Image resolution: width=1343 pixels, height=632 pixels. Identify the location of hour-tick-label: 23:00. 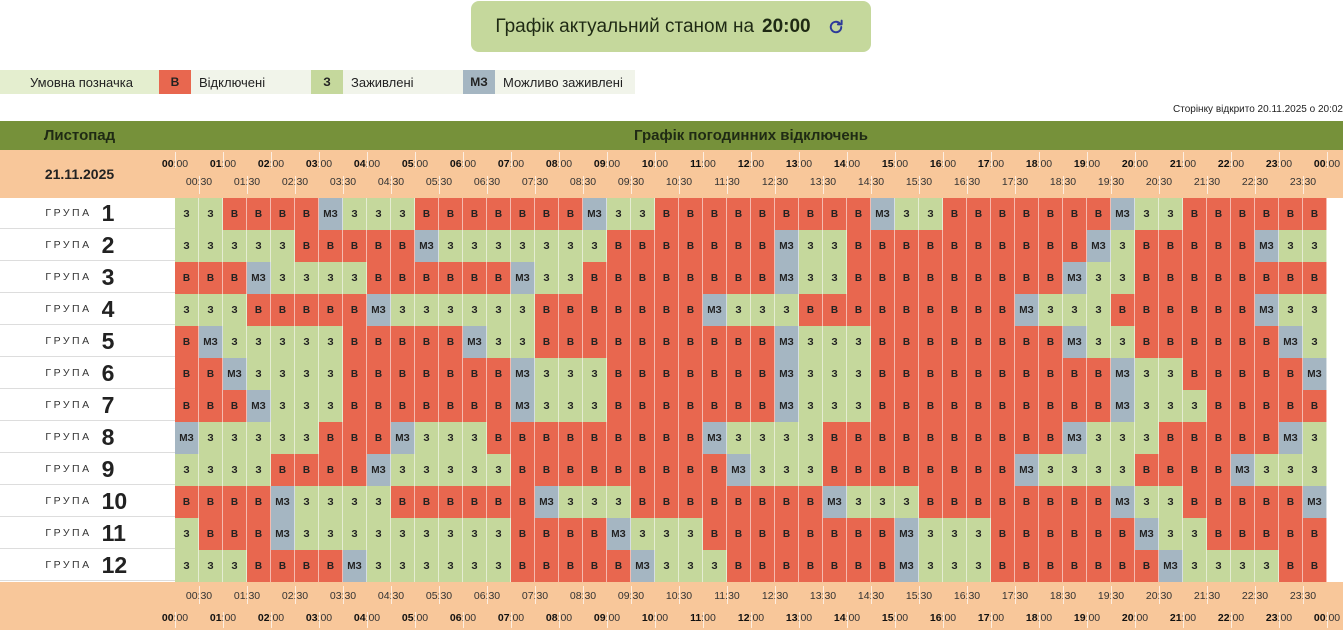
(1279, 164).